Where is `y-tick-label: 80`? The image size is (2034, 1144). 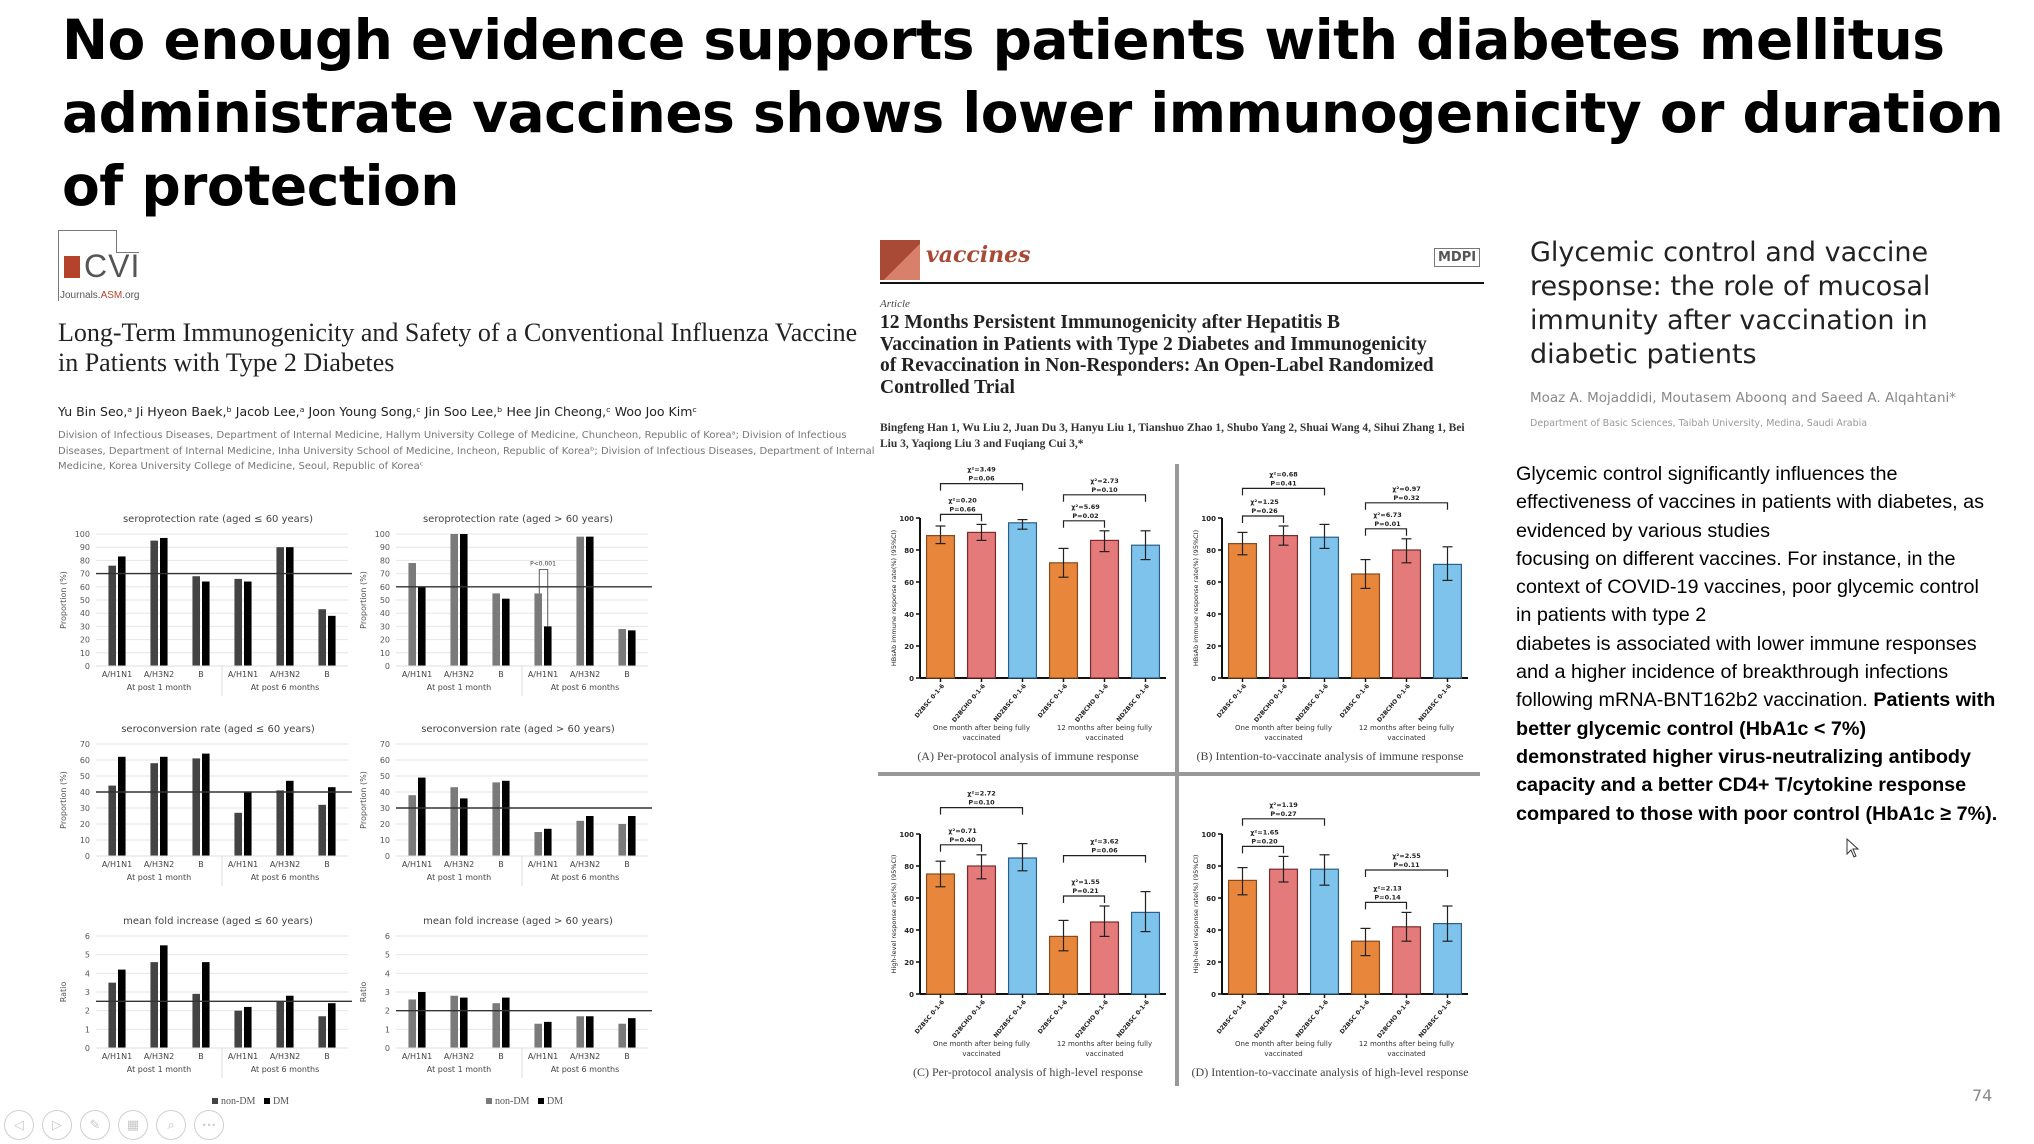 y-tick-label: 80 is located at coordinates (385, 560).